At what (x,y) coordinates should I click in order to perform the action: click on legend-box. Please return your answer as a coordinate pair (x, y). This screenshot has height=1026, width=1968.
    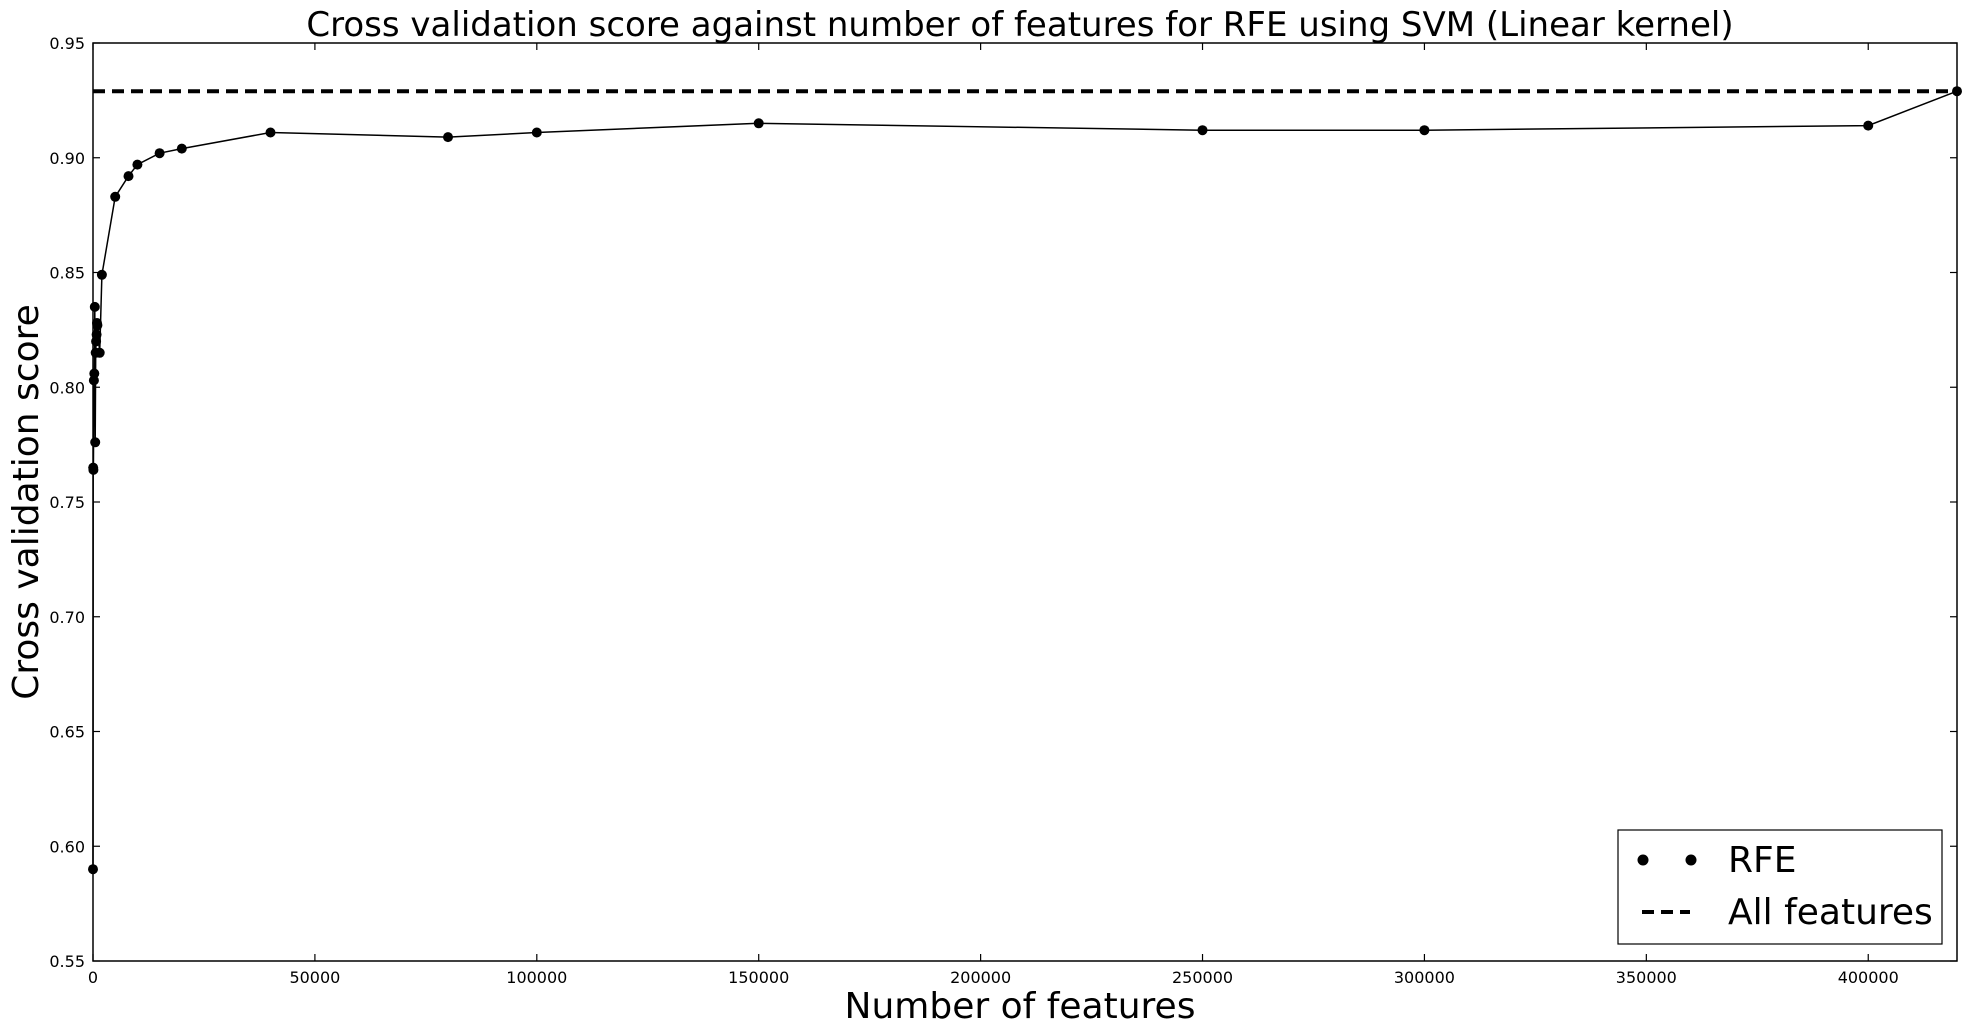
    Looking at the image, I should click on (1780, 887).